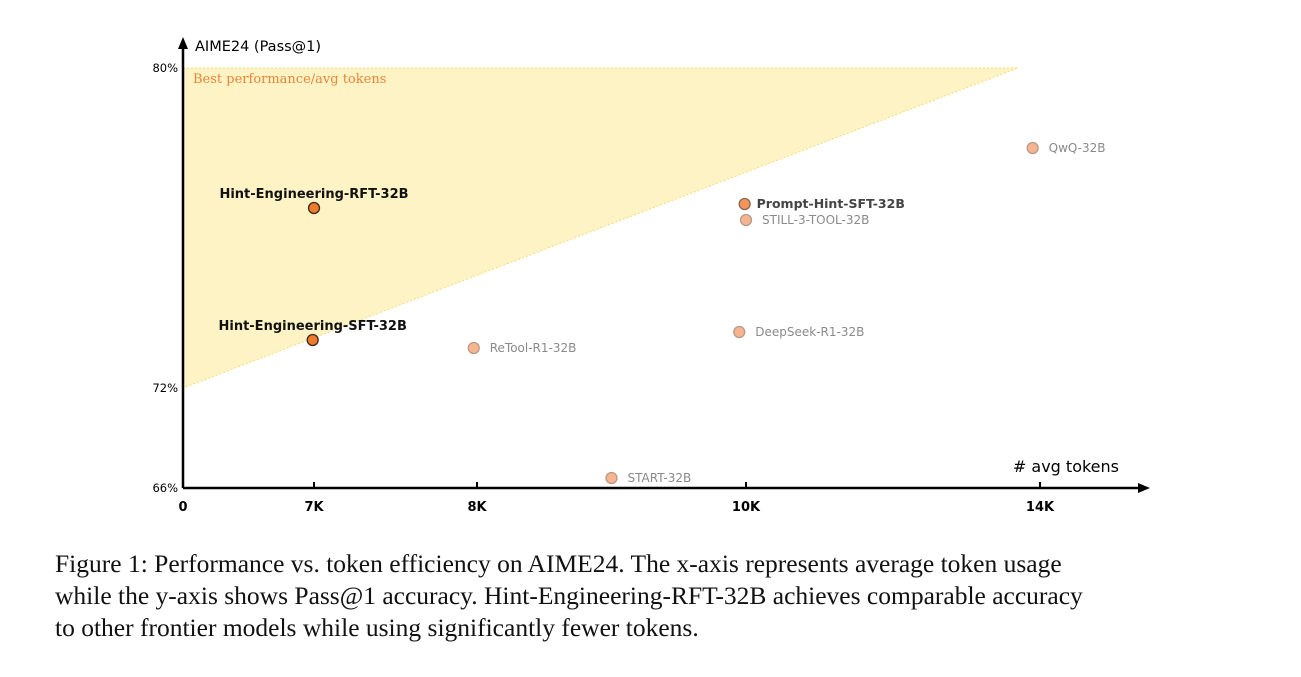  What do you see at coordinates (831, 203) in the screenshot?
I see `data-point-label: Prompt-Hint-SFT-32B` at bounding box center [831, 203].